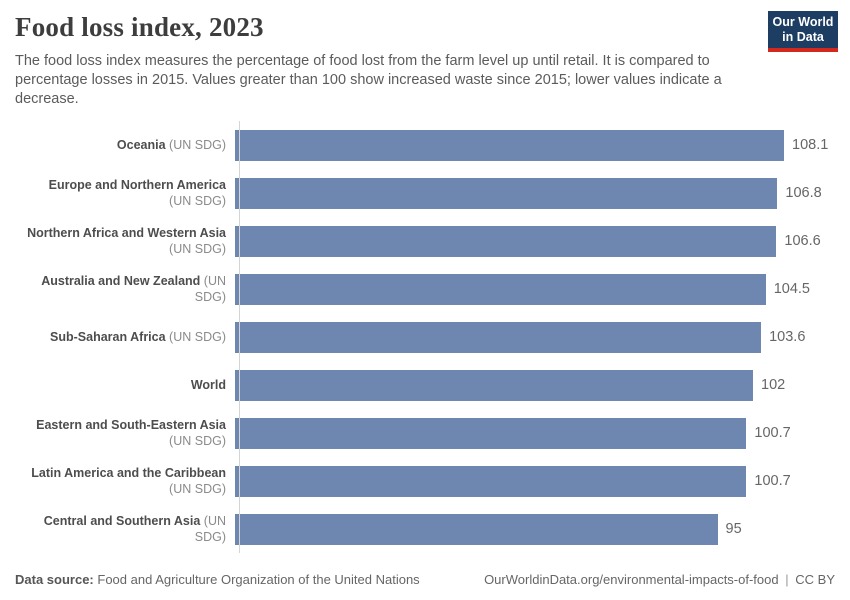 The width and height of the screenshot is (850, 600). What do you see at coordinates (124, 481) in the screenshot?
I see `category-label: Latin America and the Caribbean (UN SDG)` at bounding box center [124, 481].